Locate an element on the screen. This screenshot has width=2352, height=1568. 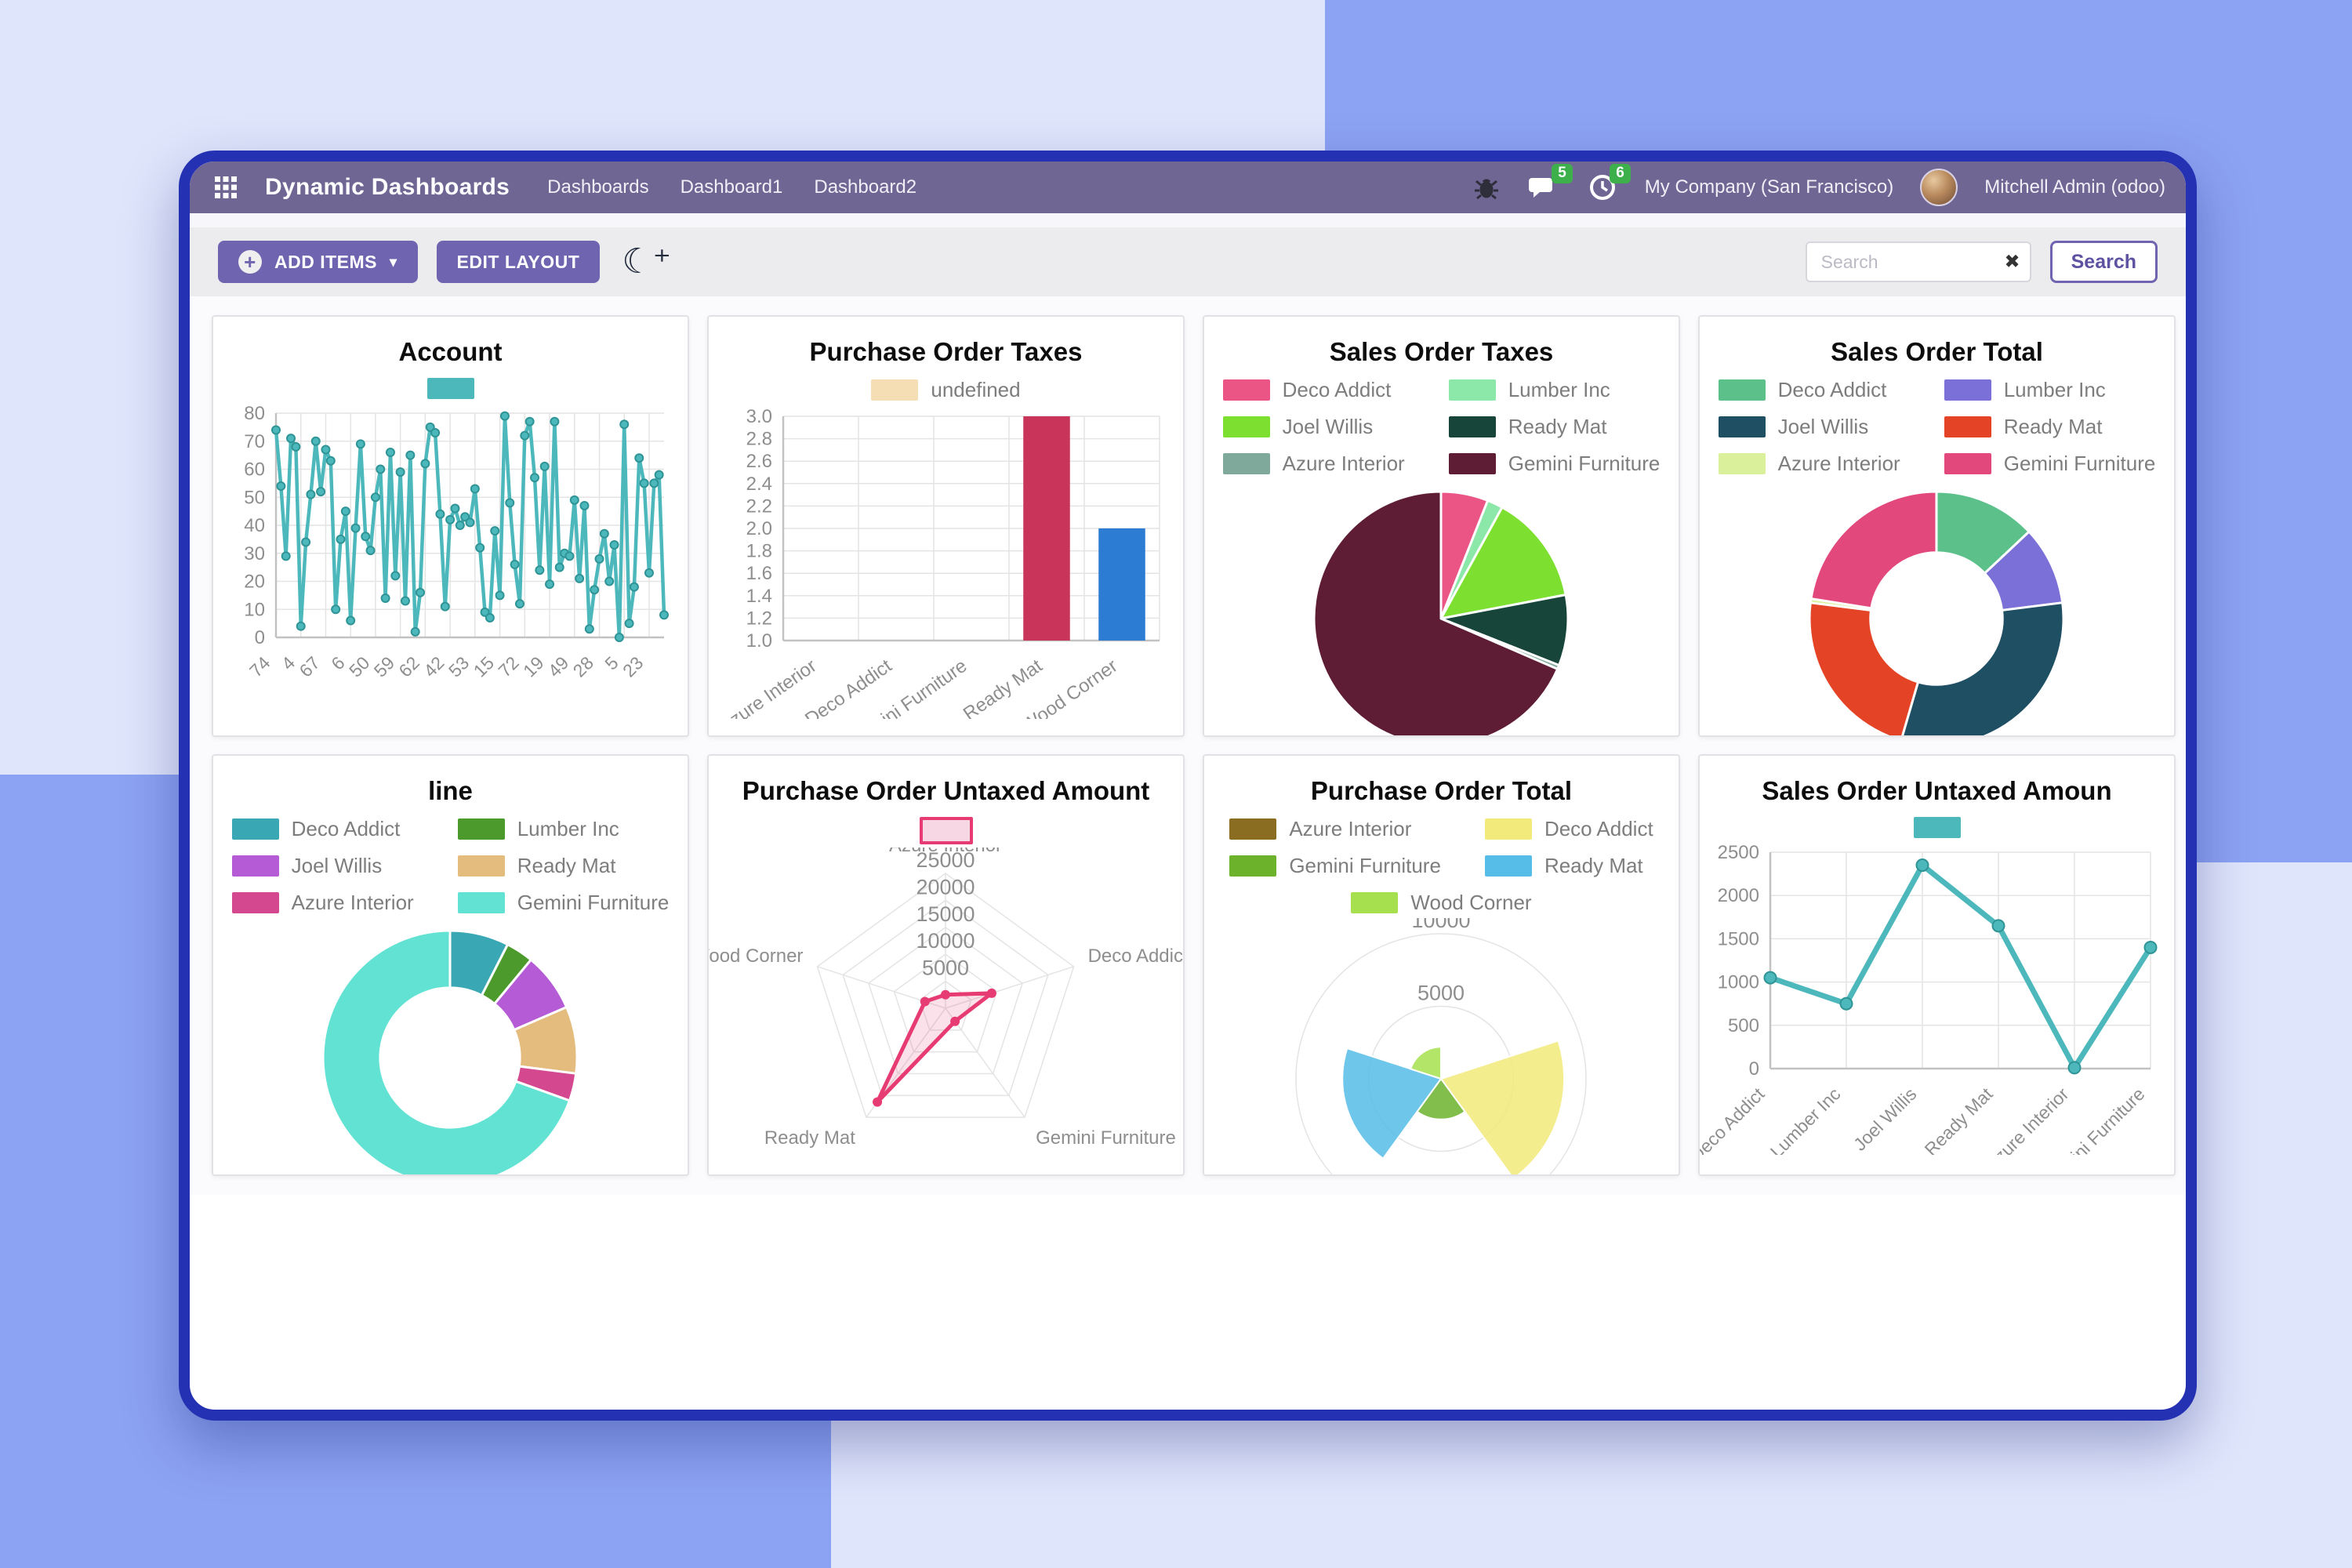
legend-item: Wood Corner is located at coordinates (1441, 903).